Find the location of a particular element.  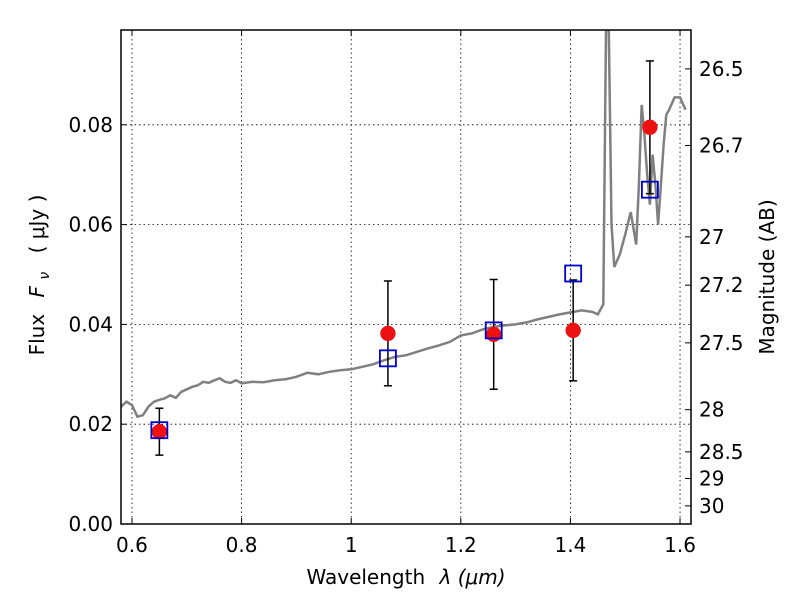

y-tick-label: 0.06 is located at coordinates (90, 225).